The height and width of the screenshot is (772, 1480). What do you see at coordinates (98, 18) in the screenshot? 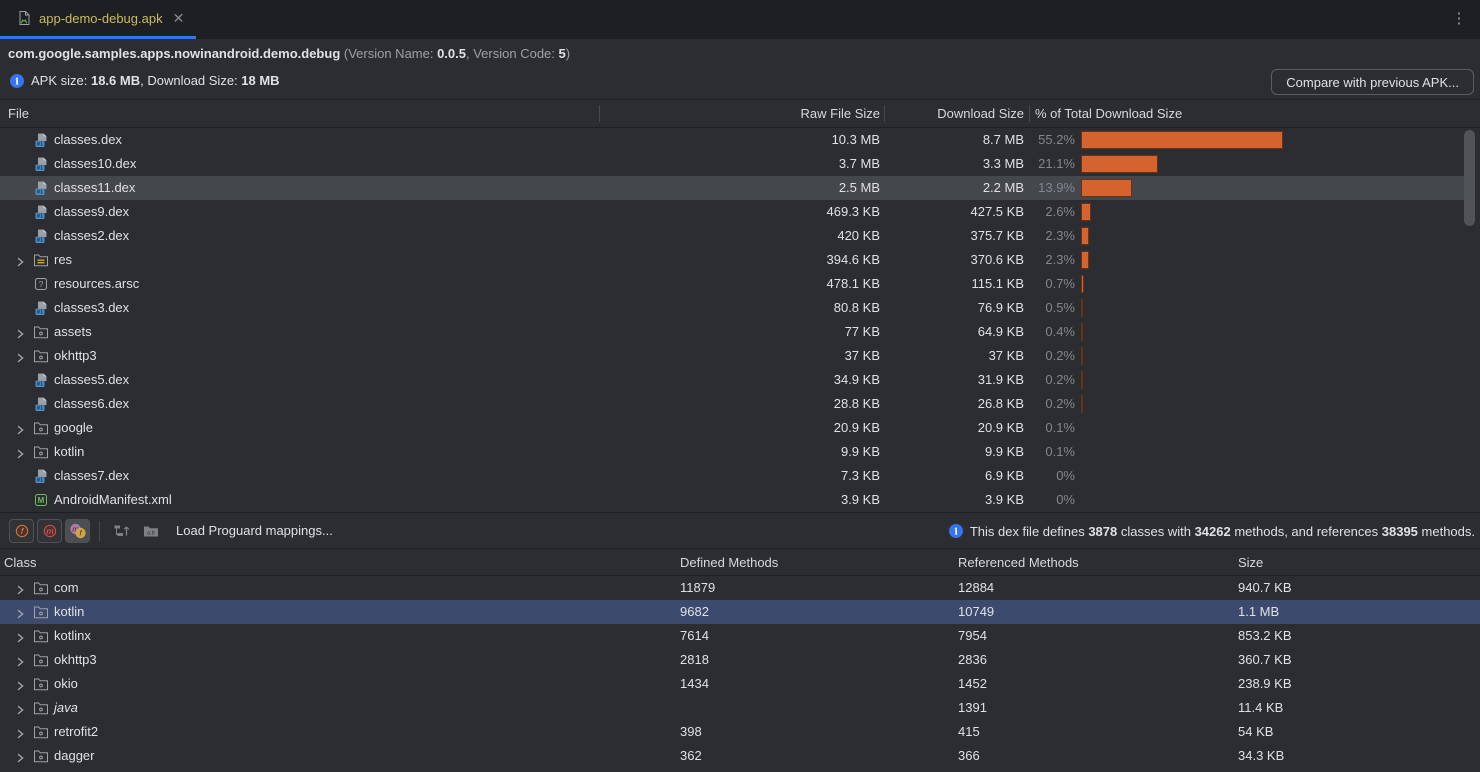
I see `tab-apk-analyzer: app-demo-debug.apk ✕` at bounding box center [98, 18].